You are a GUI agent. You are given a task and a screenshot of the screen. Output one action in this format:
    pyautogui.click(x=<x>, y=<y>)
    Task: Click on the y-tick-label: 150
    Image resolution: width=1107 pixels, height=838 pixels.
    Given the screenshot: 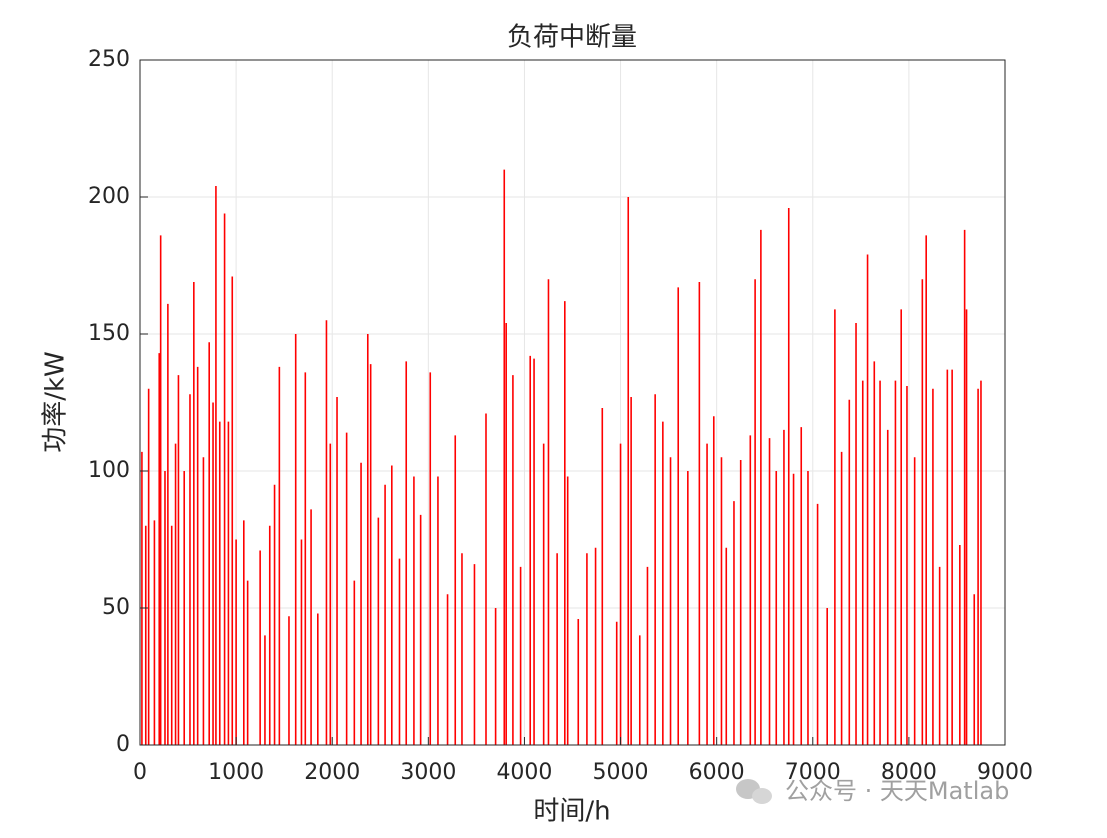 What is the action you would take?
    pyautogui.click(x=109, y=333)
    